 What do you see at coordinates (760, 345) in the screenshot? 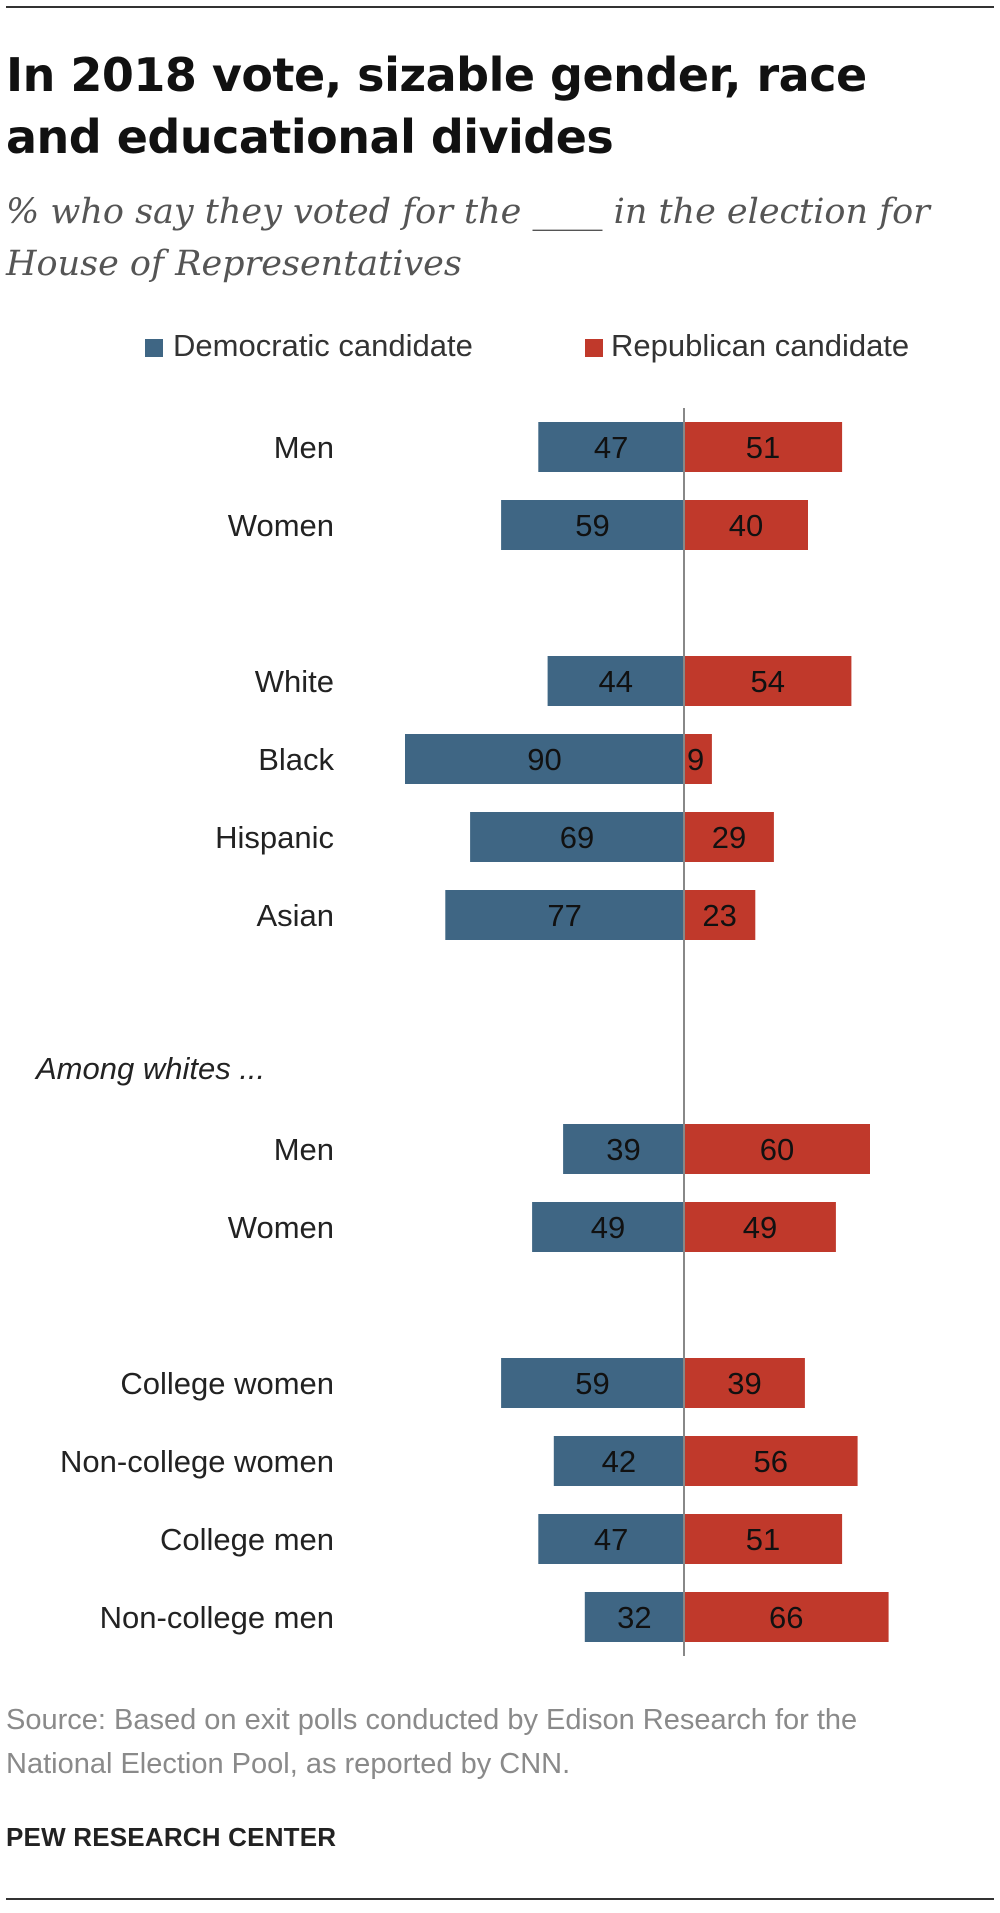
I see `legend-label-republican: Republican candidate` at bounding box center [760, 345].